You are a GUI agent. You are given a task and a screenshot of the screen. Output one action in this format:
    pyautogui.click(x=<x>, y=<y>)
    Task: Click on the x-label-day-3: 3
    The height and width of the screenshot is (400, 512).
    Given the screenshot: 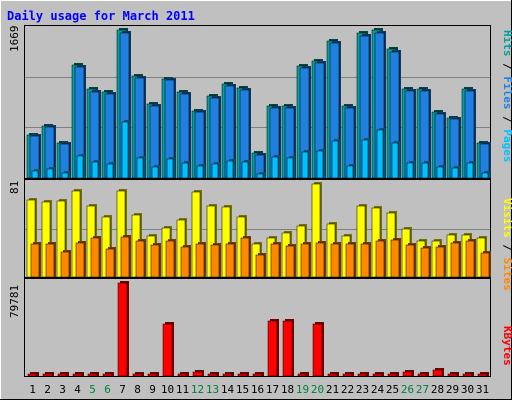 What is the action you would take?
    pyautogui.click(x=62, y=389)
    